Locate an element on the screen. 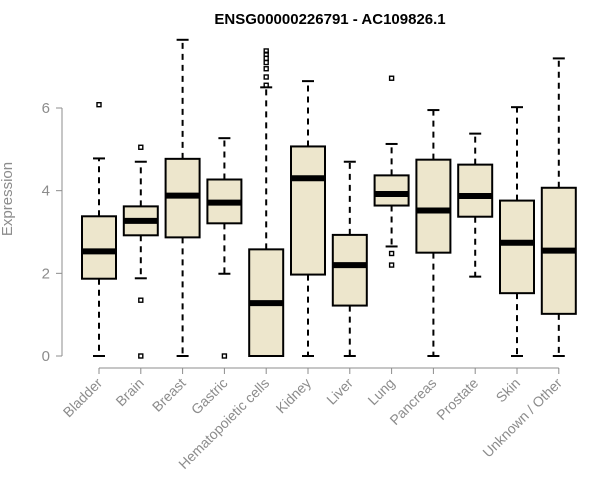  y-tick-label: 0 is located at coordinates (46, 356).